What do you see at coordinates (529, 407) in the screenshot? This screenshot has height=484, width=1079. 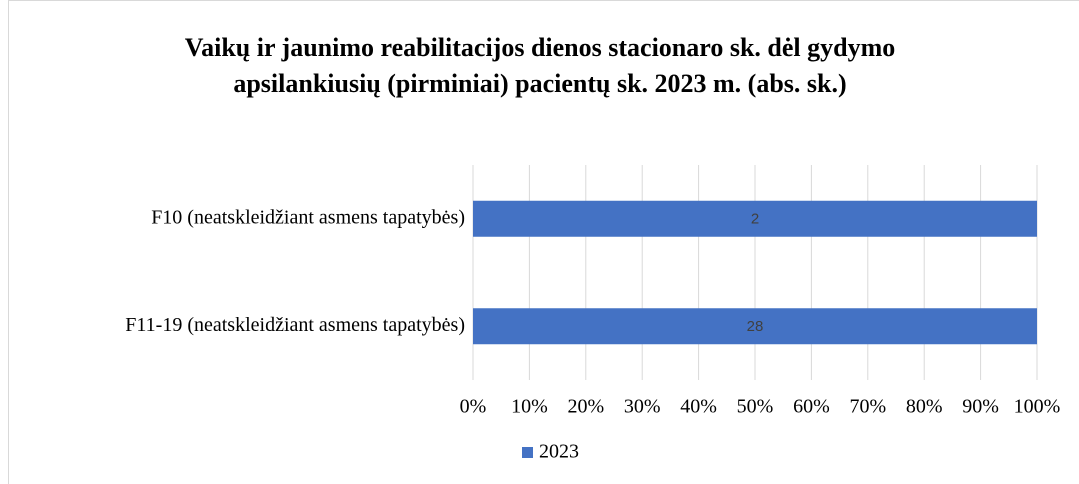 I see `x-tick-label: 10%` at bounding box center [529, 407].